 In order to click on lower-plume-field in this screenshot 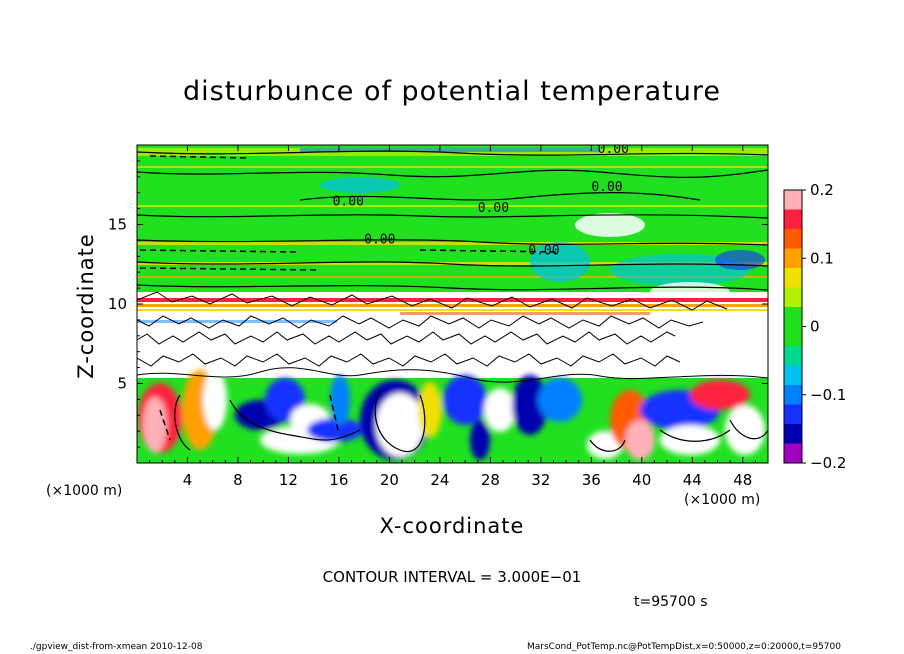, I will do `click(452, 416)`.